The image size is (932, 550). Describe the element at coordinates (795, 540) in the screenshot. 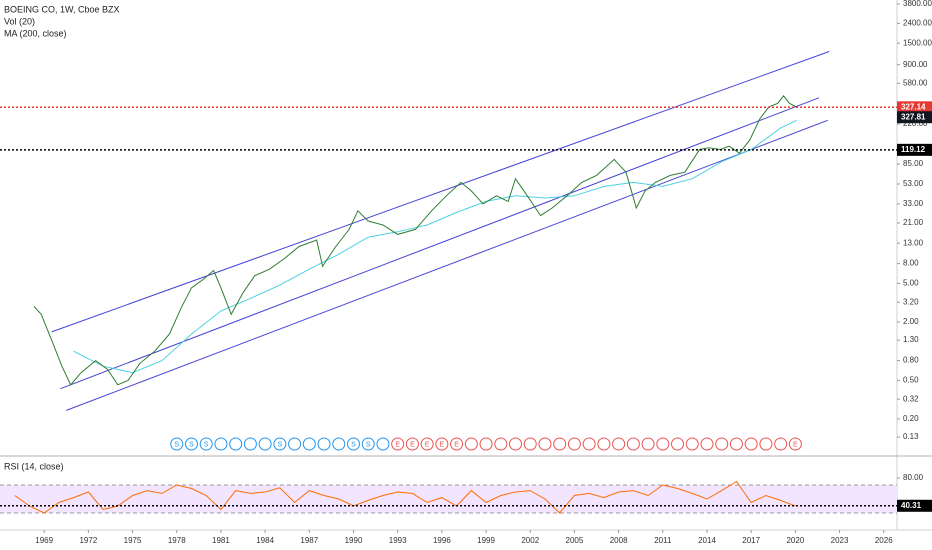

I see `x-tick-label: 2020` at that location.